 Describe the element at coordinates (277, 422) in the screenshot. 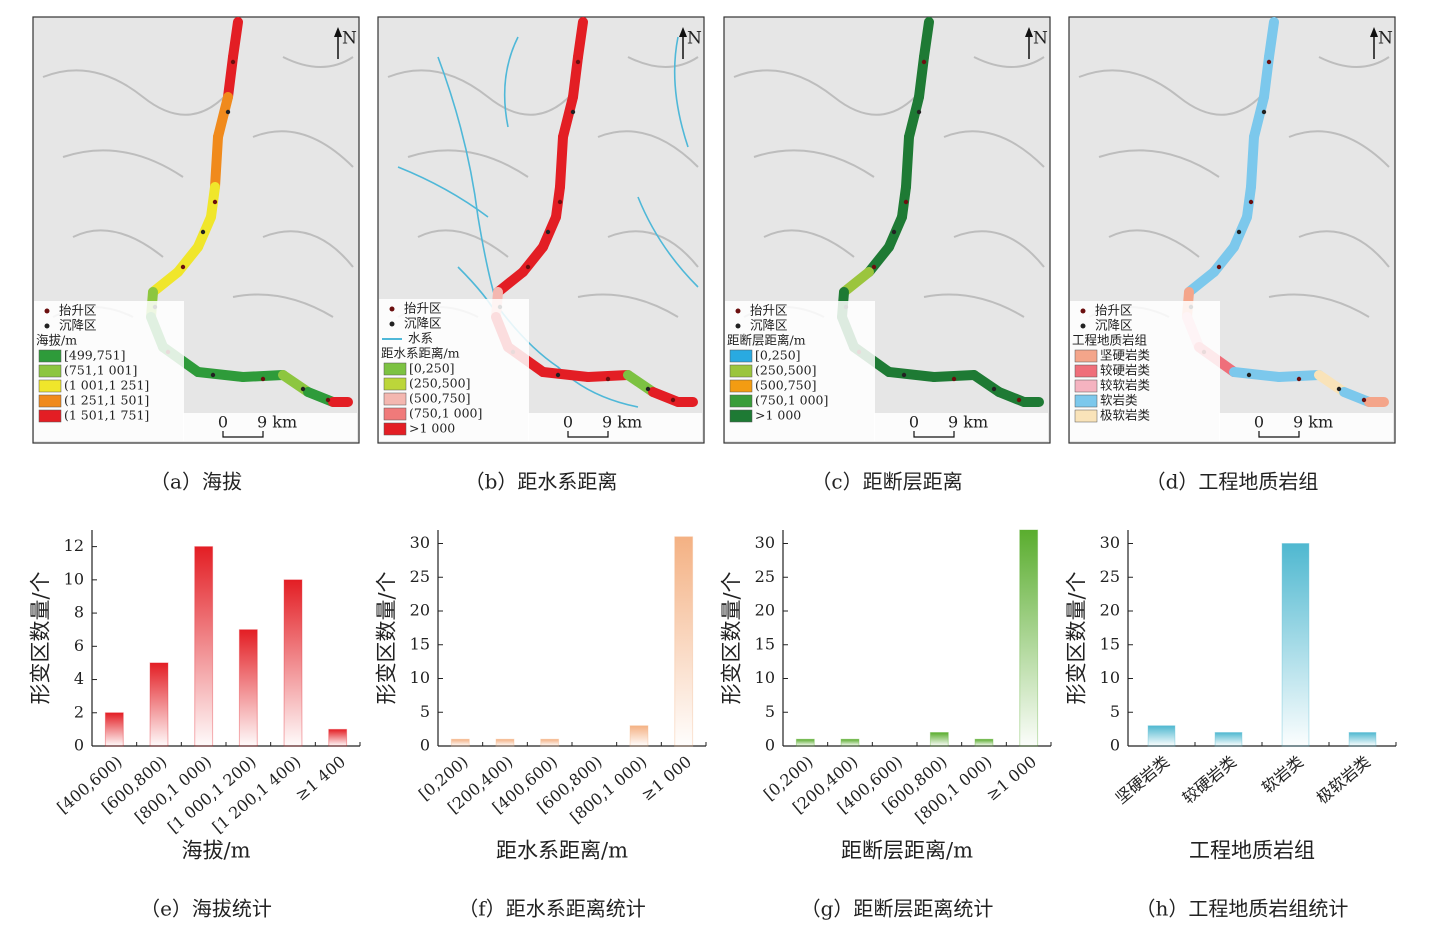

I see `scale-distance: 9 km` at that location.